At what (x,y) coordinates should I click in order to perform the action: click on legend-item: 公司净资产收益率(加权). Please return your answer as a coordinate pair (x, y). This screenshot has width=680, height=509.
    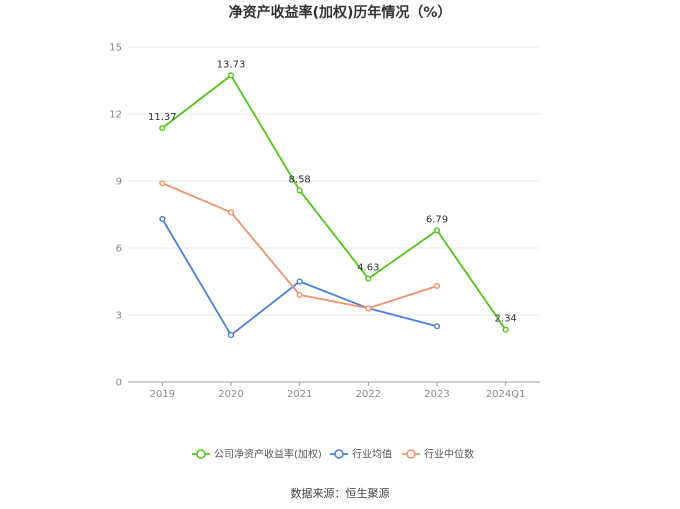
    Looking at the image, I should click on (257, 454).